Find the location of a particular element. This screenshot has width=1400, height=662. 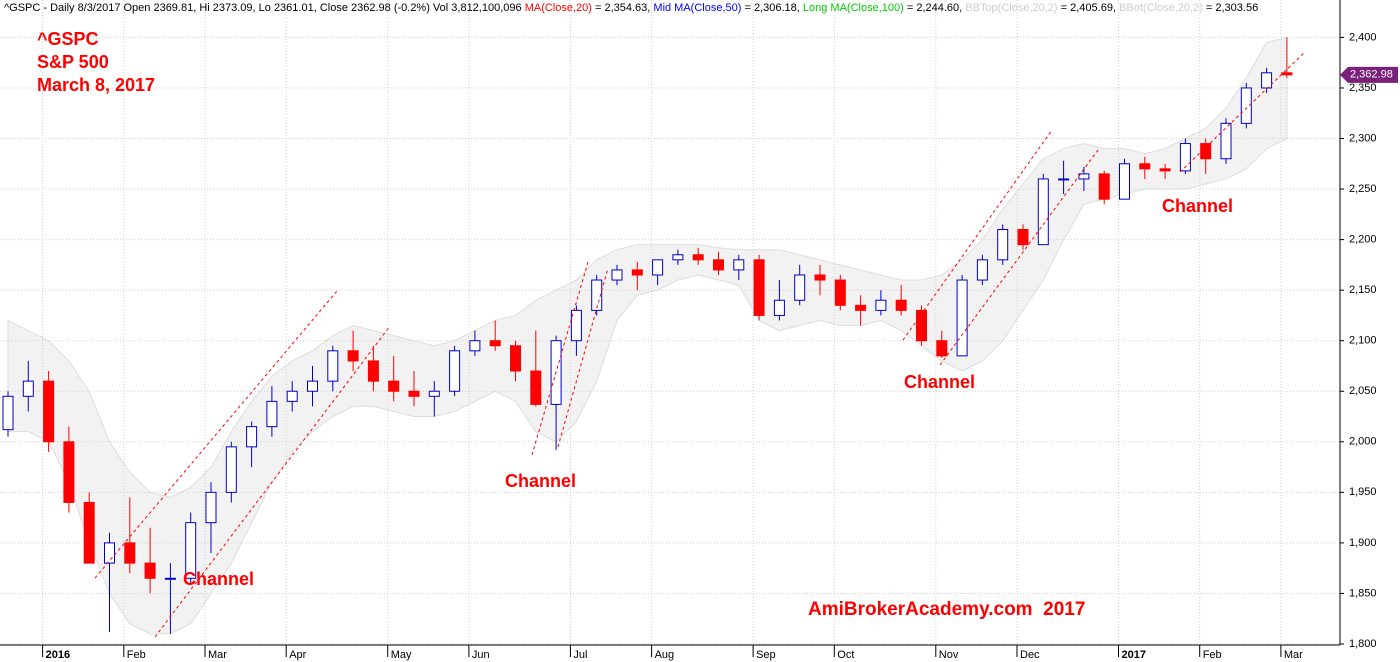

y-tick-label: 2,000 is located at coordinates (1363, 442).